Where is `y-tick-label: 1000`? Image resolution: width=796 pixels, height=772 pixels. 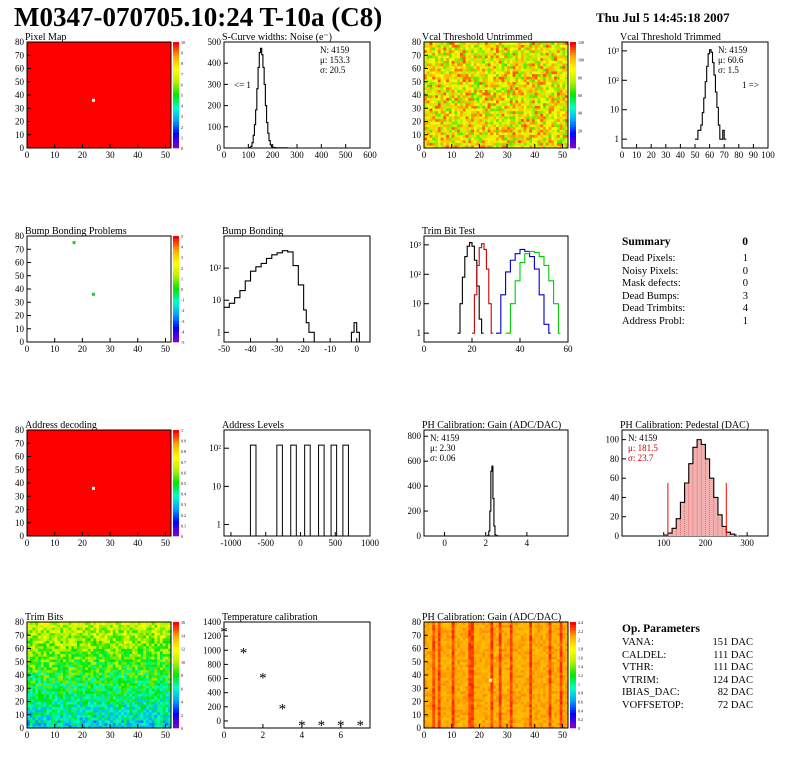
y-tick-label: 1000 is located at coordinates (212, 650).